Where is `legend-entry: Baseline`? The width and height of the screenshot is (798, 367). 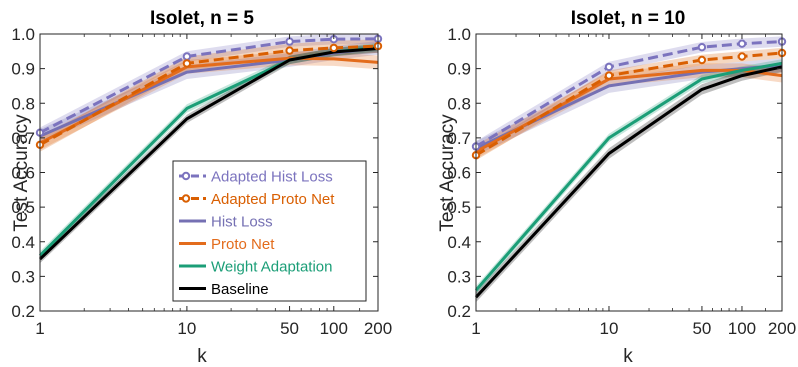 legend-entry: Baseline is located at coordinates (224, 289).